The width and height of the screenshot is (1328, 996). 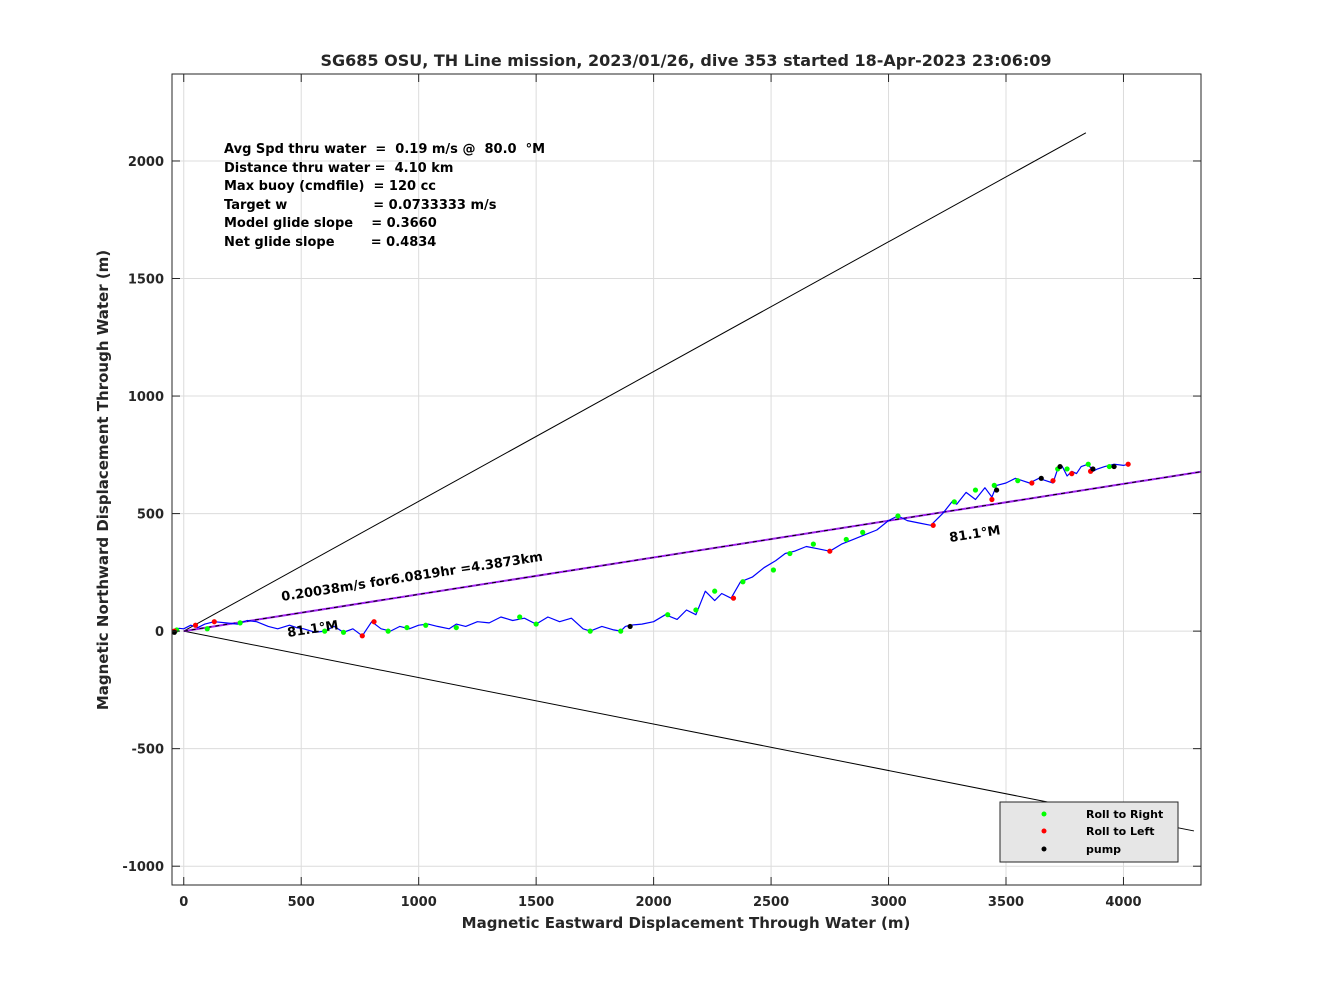 What do you see at coordinates (771, 902) in the screenshot?
I see `x-tick-label: 2500` at bounding box center [771, 902].